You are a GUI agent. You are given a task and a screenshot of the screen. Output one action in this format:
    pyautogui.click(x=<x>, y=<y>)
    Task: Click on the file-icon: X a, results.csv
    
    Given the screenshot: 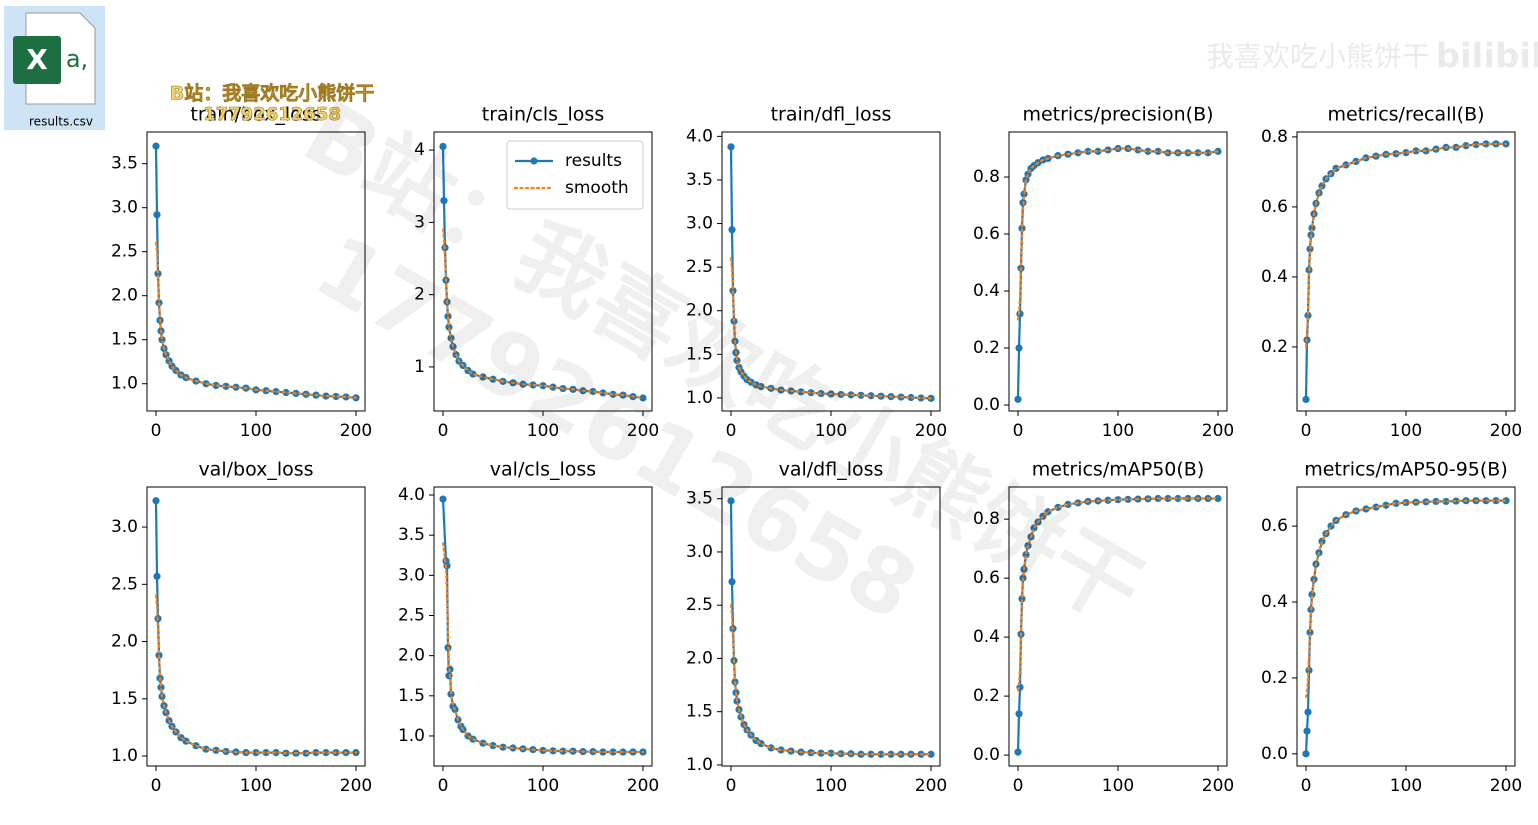 What is the action you would take?
    pyautogui.click(x=54, y=68)
    